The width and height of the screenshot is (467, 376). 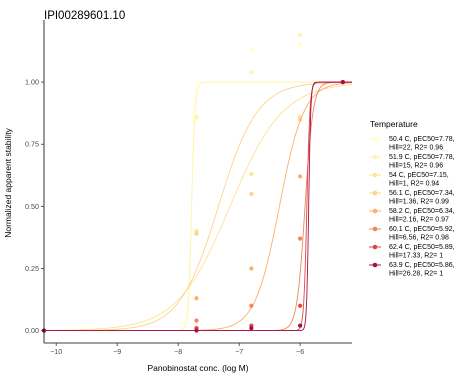 What do you see at coordinates (8, 182) in the screenshot?
I see `y-axis-label: Normalized apparent stability` at bounding box center [8, 182].